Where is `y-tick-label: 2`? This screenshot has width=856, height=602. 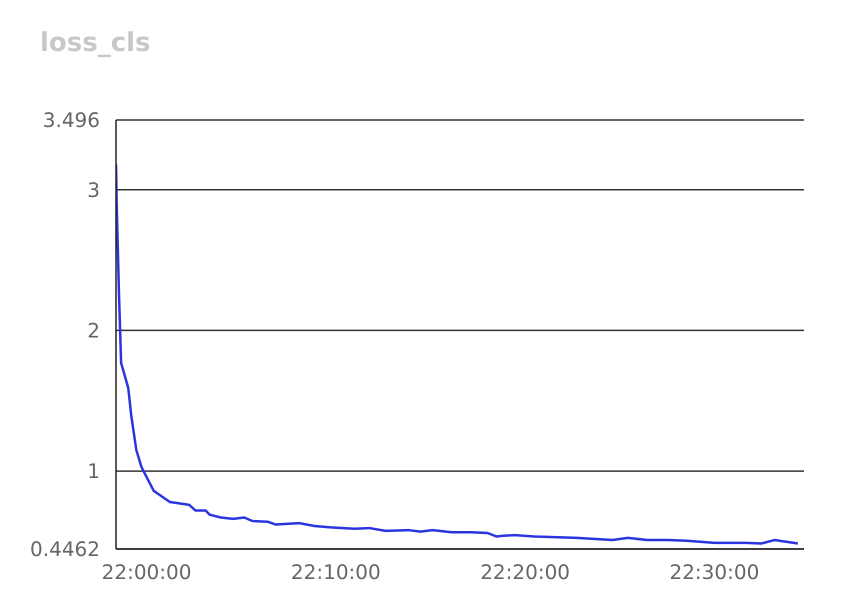
y-tick-label: 2 is located at coordinates (93, 330).